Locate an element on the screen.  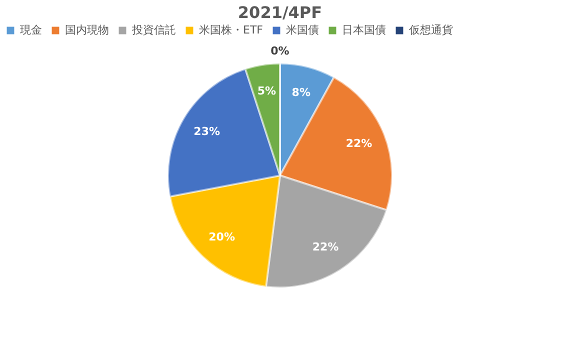
legend-label: 米国債 is located at coordinates (302, 30).